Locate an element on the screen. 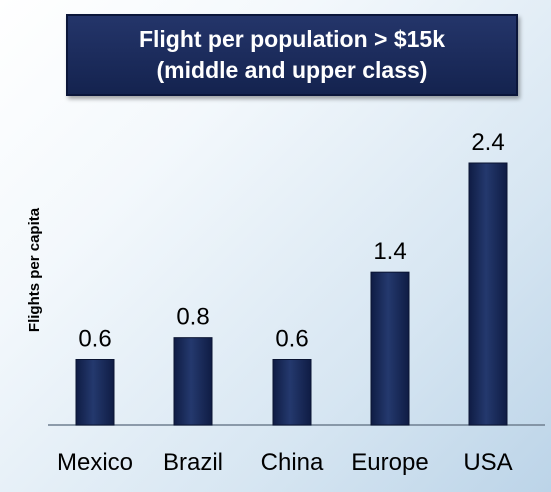 Image resolution: width=551 pixels, height=492 pixels. value-label-brazil: 0.8 is located at coordinates (192, 317).